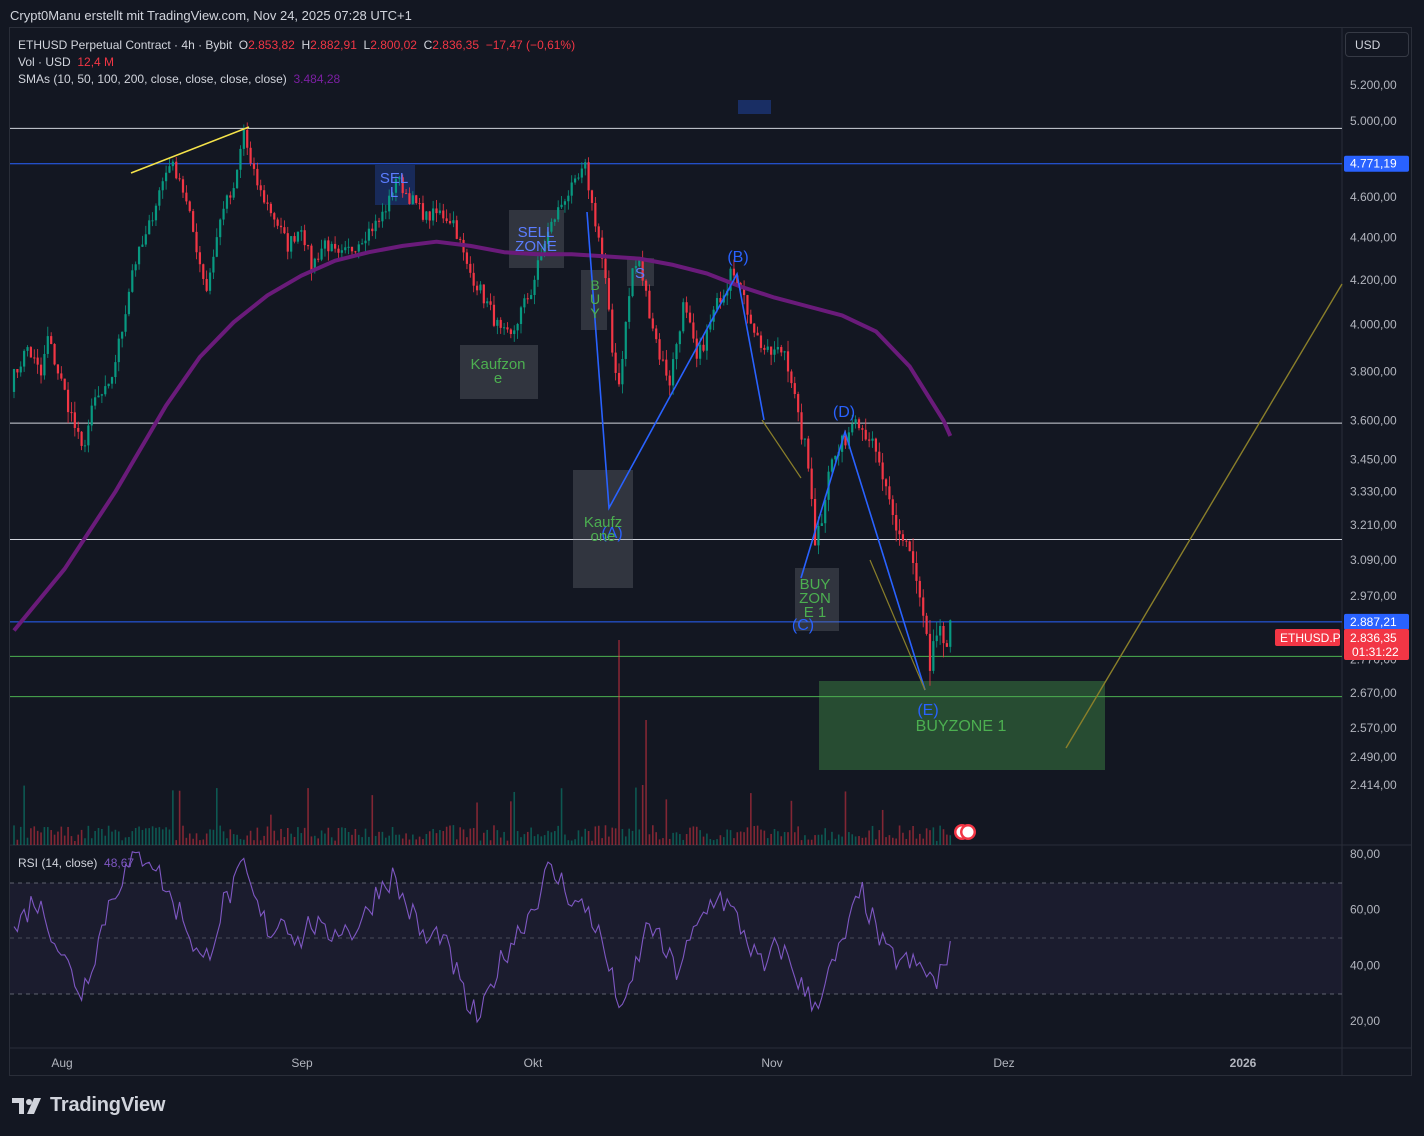 The width and height of the screenshot is (1424, 1136). What do you see at coordinates (1373, 693) in the screenshot?
I see `price-tick-label: 2.670,00` at bounding box center [1373, 693].